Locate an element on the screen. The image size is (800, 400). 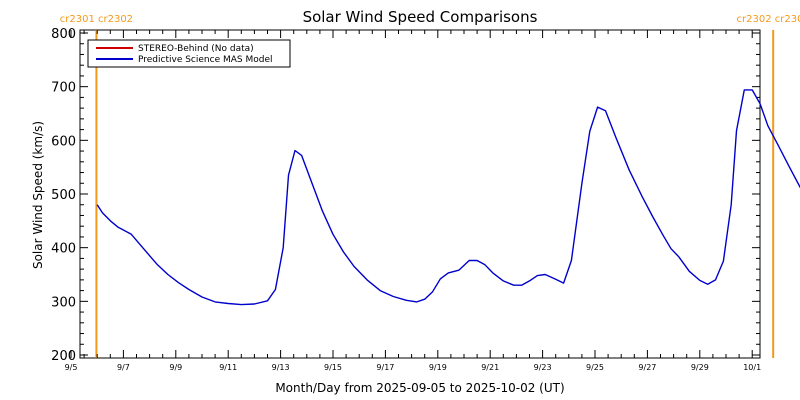
y-tick-label: 500 is located at coordinates (63, 195).